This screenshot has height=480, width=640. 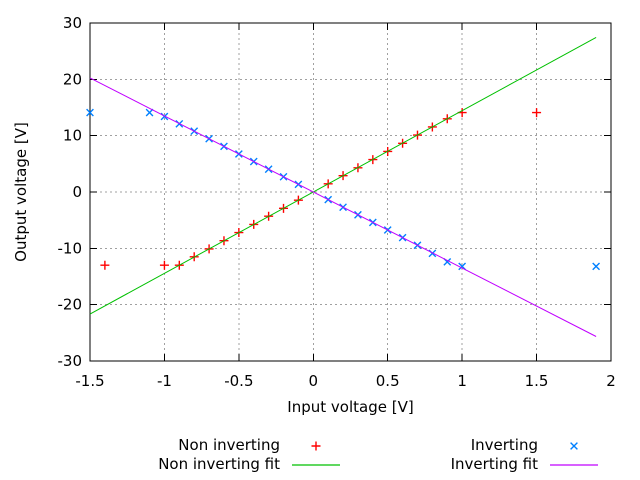 I want to click on legend-label-inverting: Inverting, so click(x=504, y=445).